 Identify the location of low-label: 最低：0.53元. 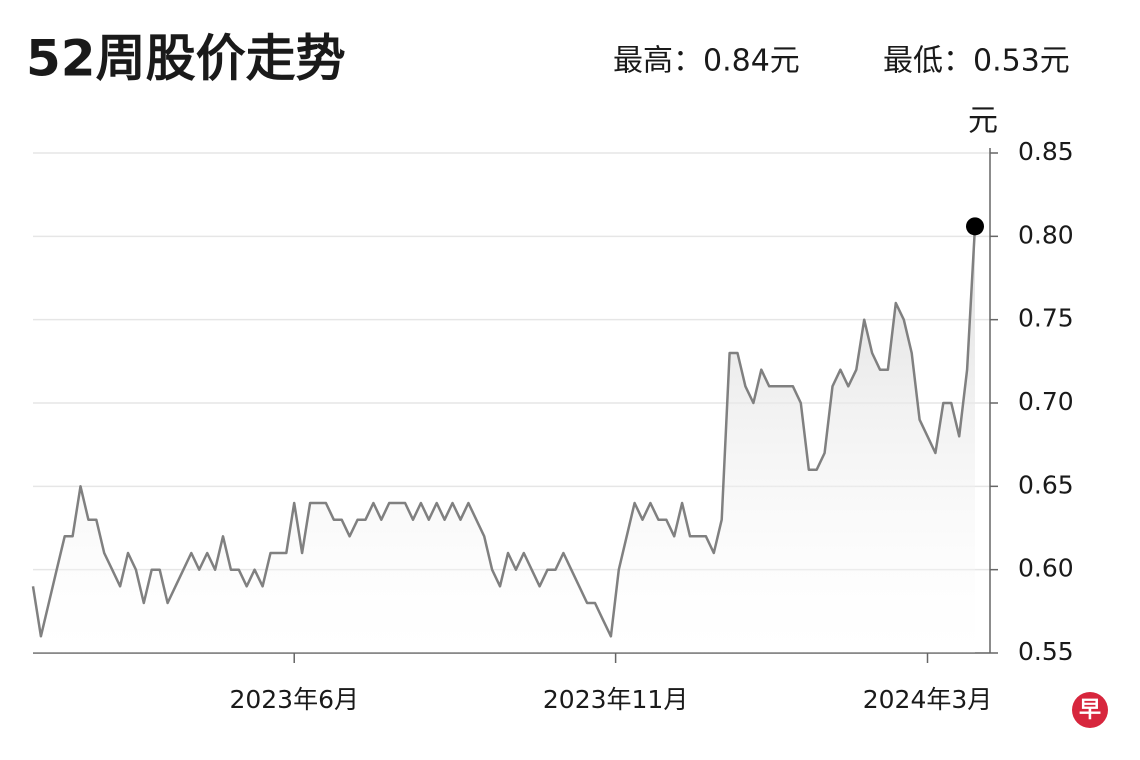
(976, 61).